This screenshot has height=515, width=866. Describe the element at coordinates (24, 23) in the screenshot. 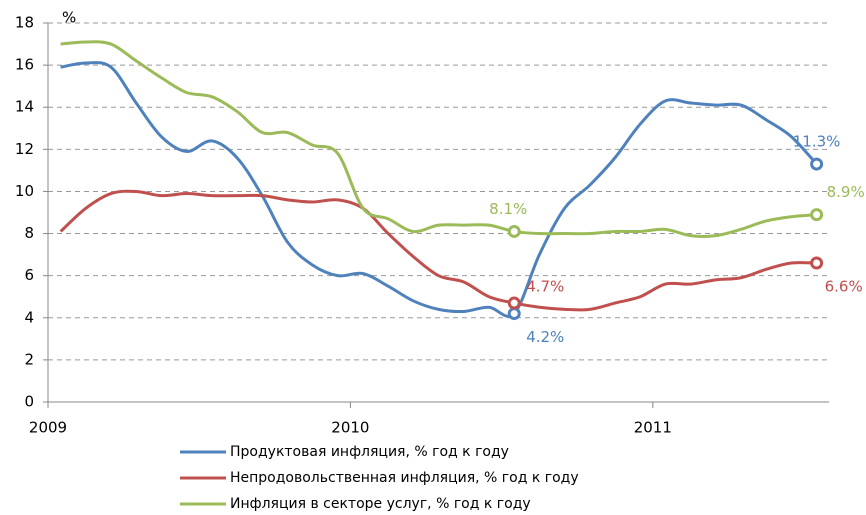

I see `y-tick-label: 18` at that location.